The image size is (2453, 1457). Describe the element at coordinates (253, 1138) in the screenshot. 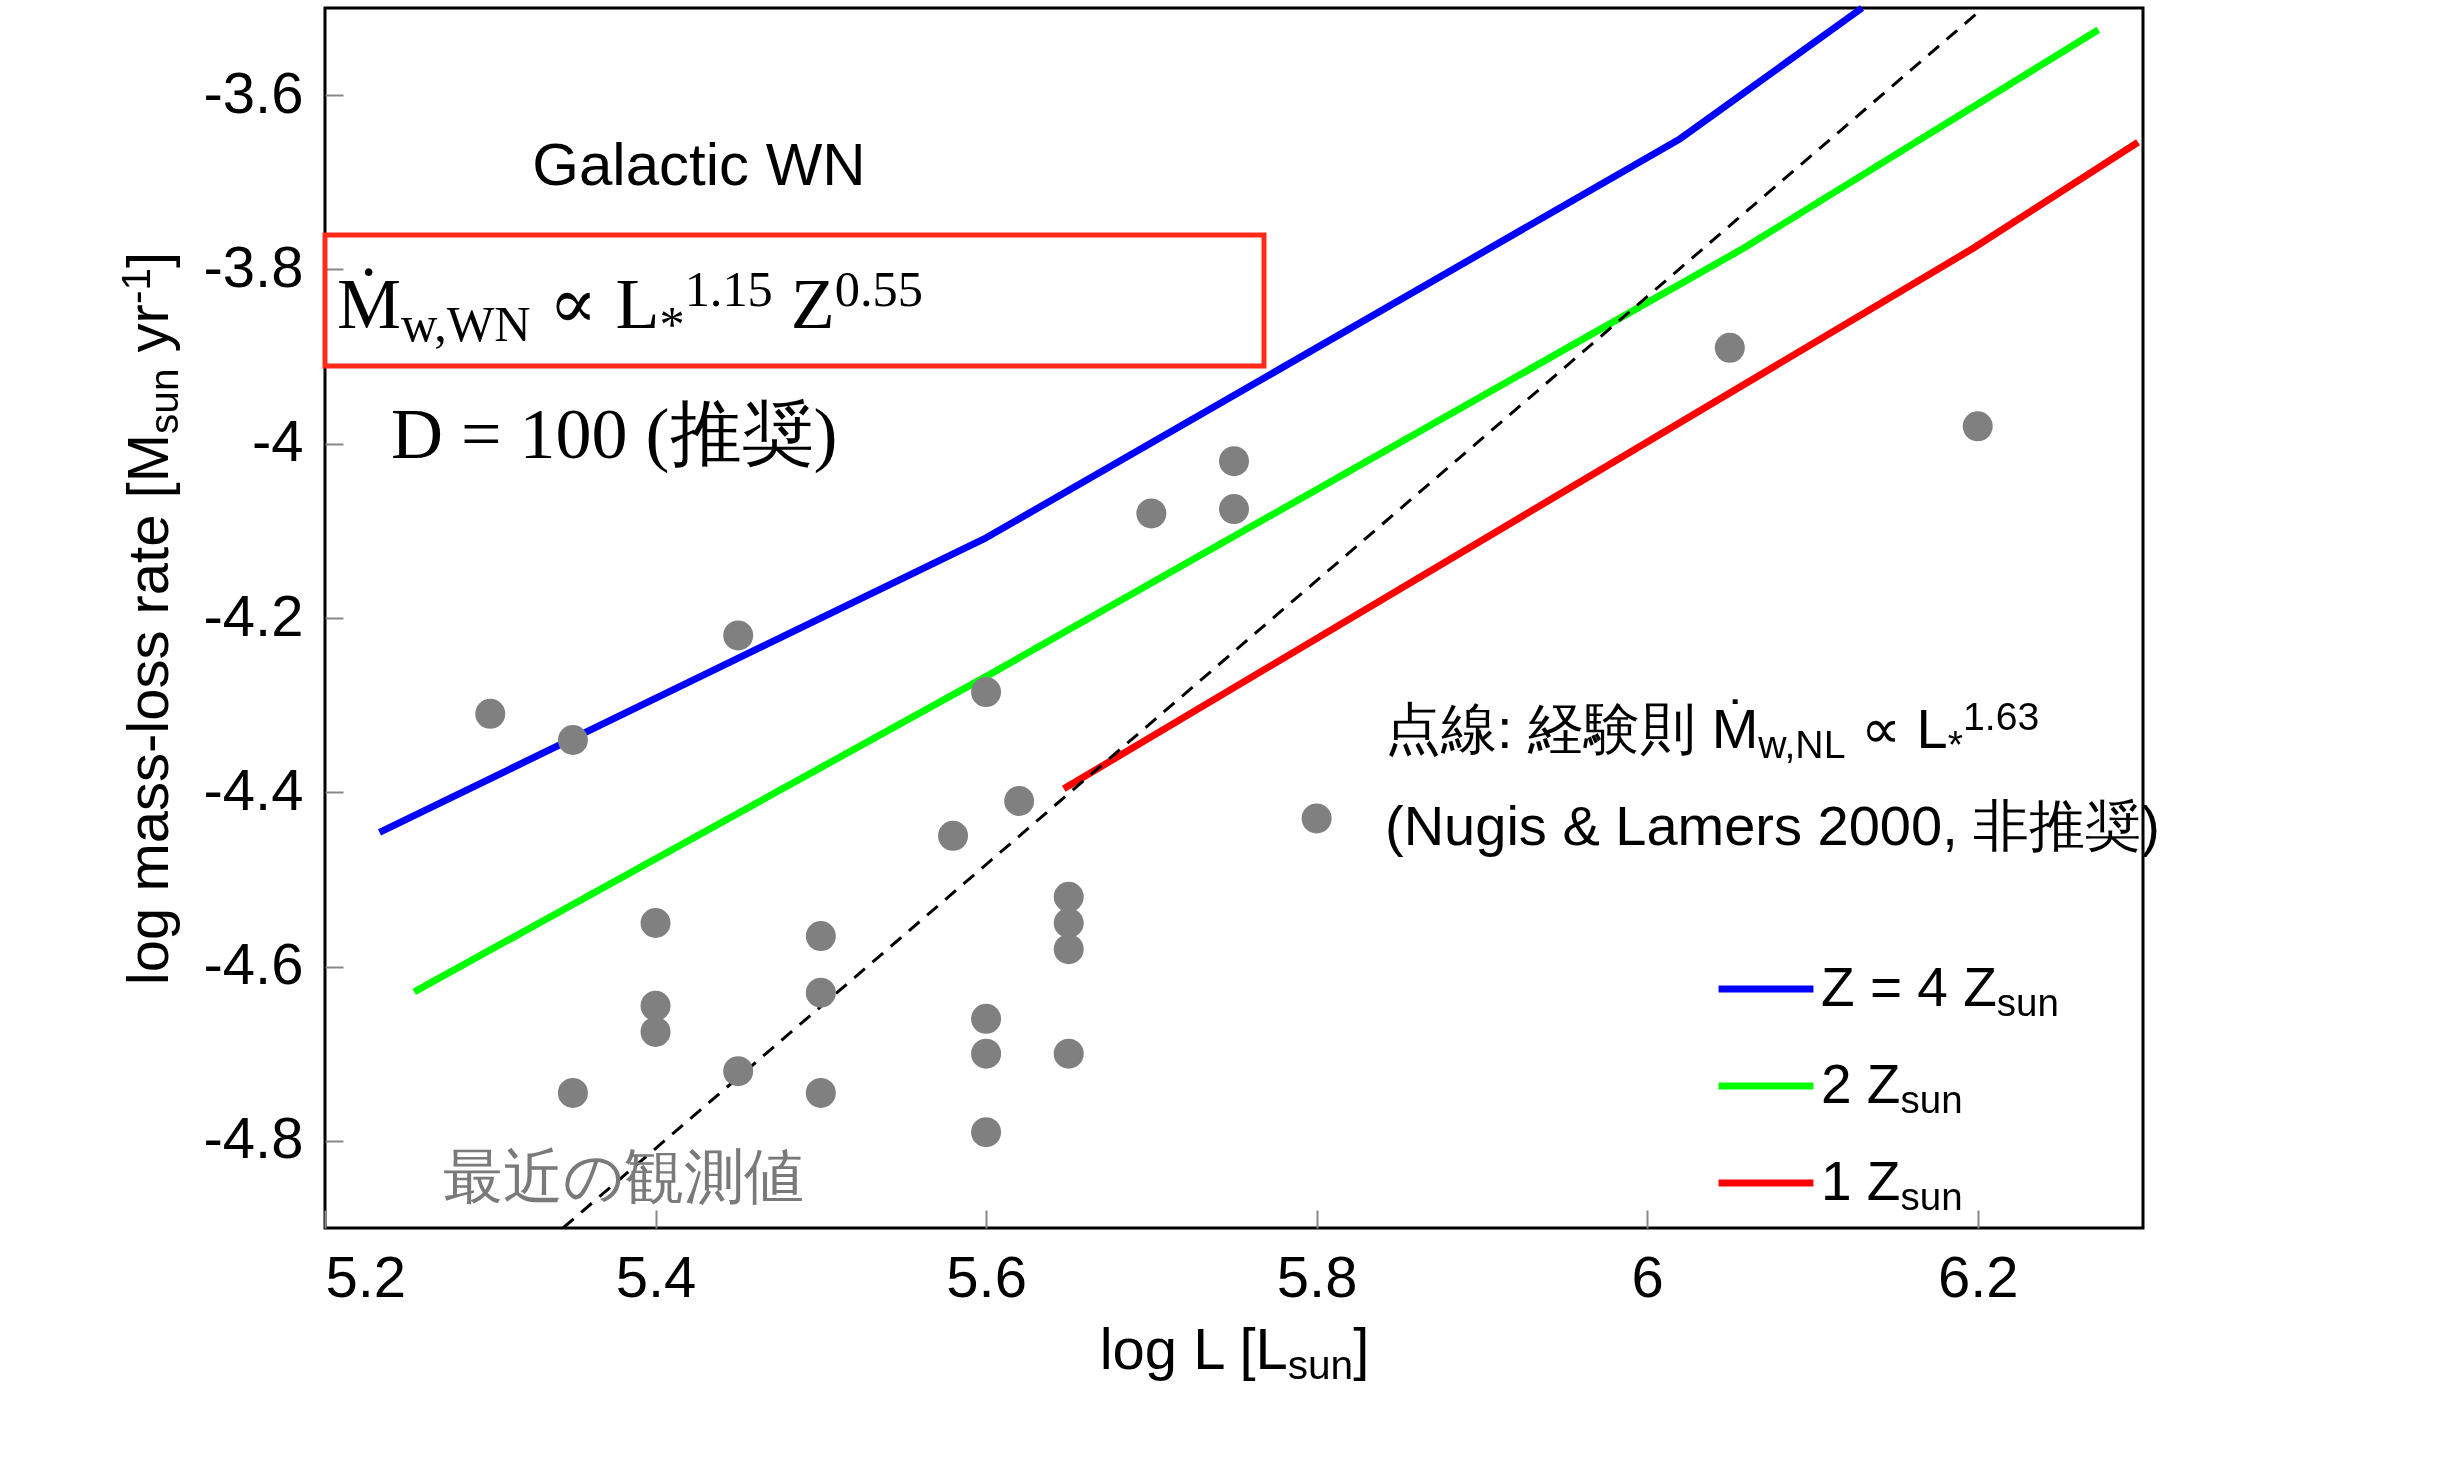

I see `y-tick-label: -4.8` at that location.